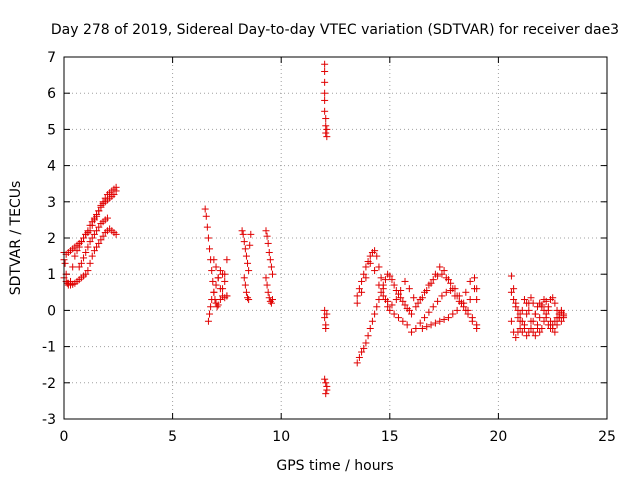 Image resolution: width=640 pixels, height=480 pixels. What do you see at coordinates (281, 437) in the screenshot?
I see `x-tick-label: 10` at bounding box center [281, 437].